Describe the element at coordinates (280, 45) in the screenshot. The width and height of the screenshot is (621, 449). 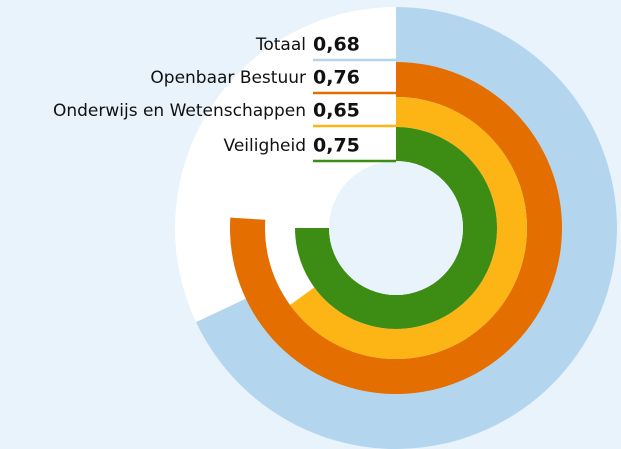
I see `category-label: Totaal` at that location.